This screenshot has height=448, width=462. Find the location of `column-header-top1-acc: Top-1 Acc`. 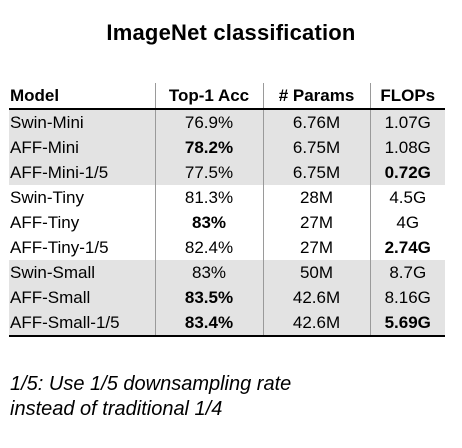

column-header-top1-acc: Top-1 Acc is located at coordinates (208, 96).